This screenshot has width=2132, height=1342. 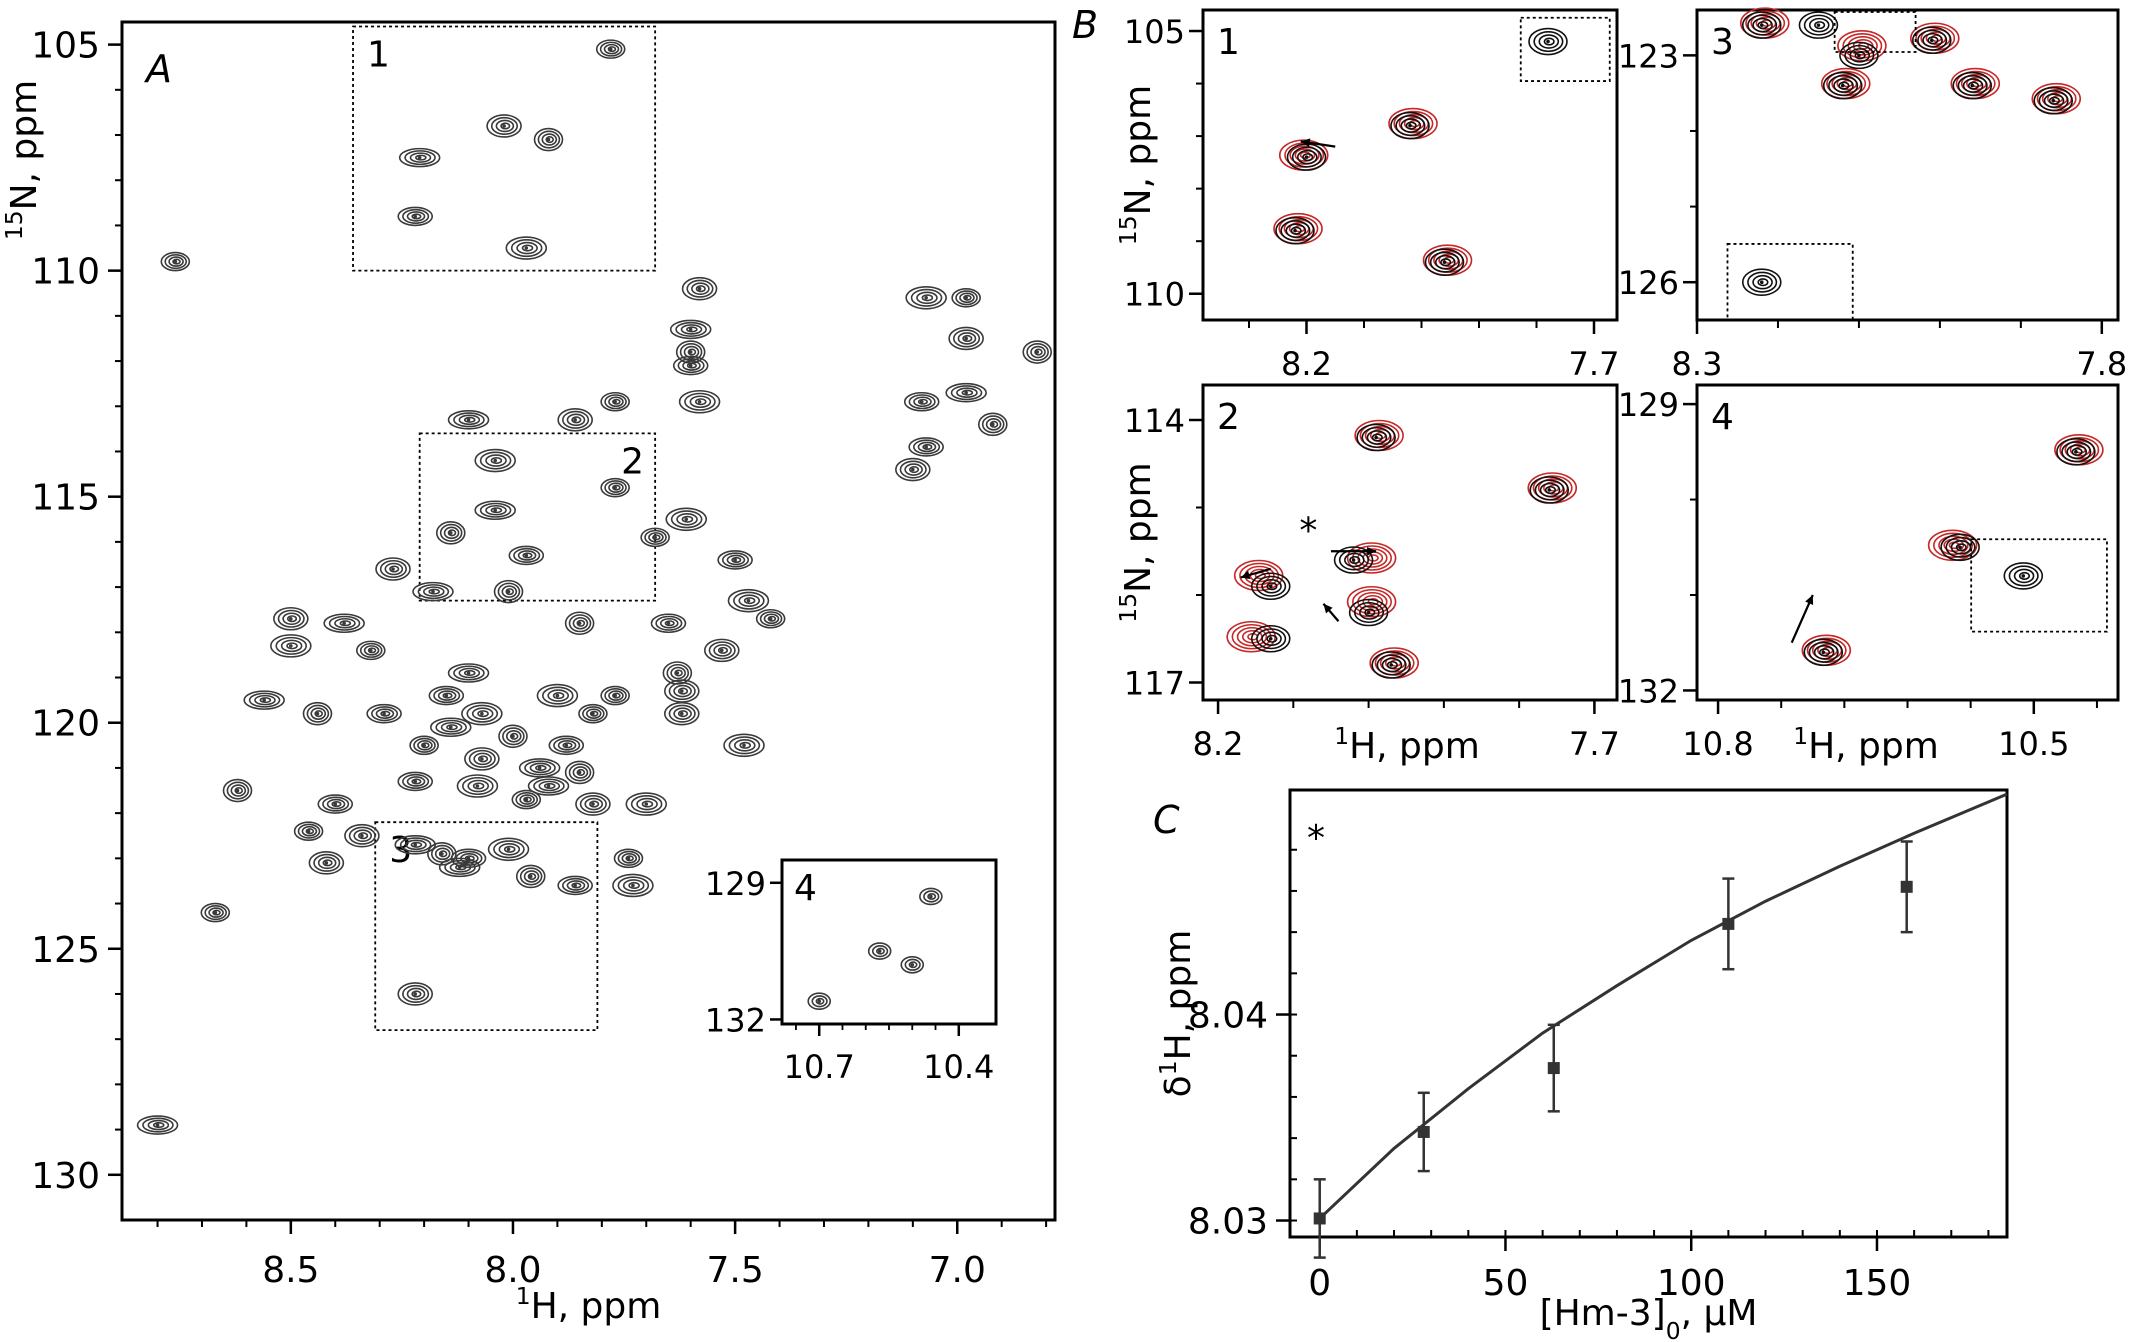 What do you see at coordinates (65, 272) in the screenshot?
I see `y-tick-label: 110` at bounding box center [65, 272].